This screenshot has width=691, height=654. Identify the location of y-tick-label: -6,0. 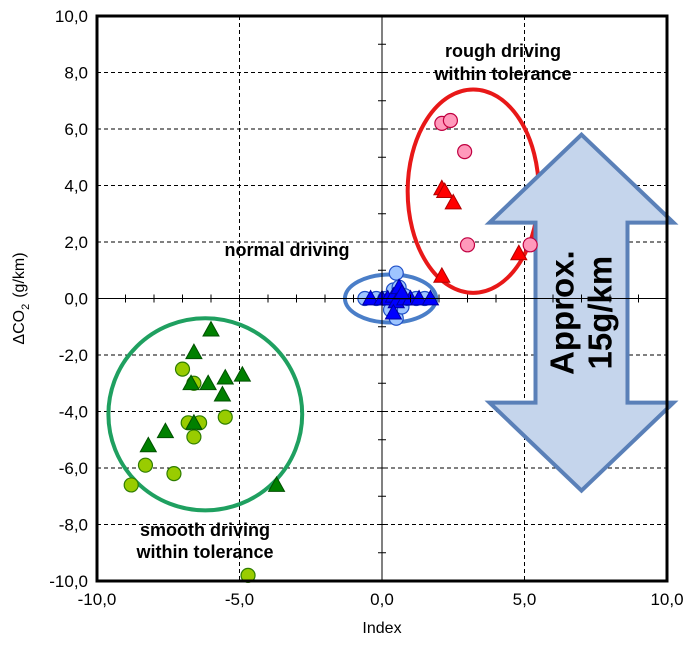
(73, 468).